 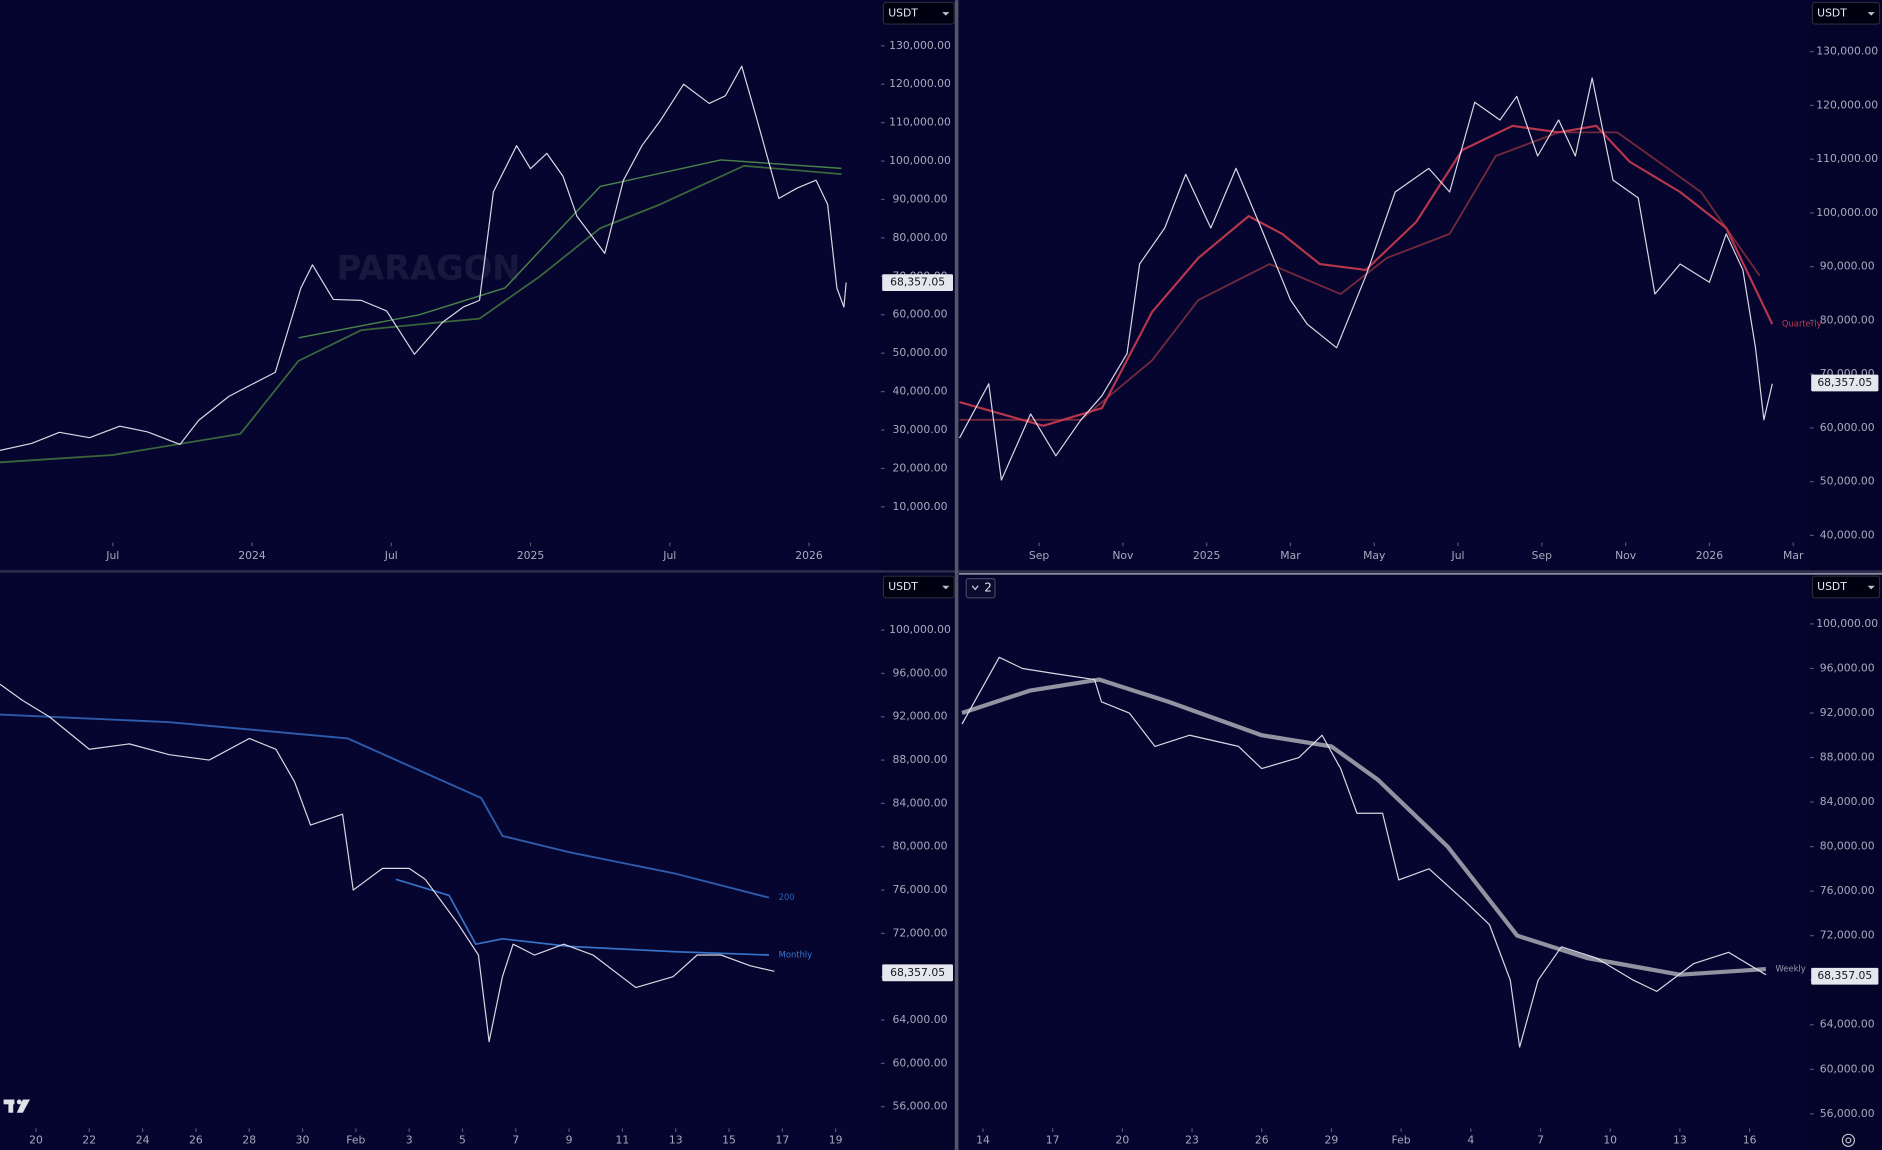 I want to click on x-tick-label: 2026, so click(x=809, y=555).